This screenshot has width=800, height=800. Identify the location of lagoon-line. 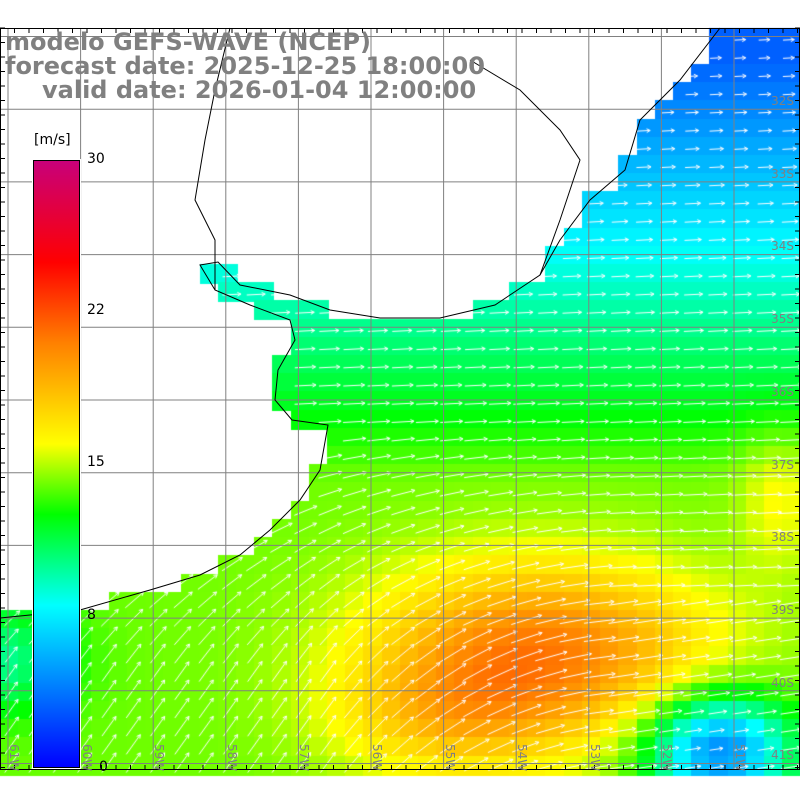
(525, 167).